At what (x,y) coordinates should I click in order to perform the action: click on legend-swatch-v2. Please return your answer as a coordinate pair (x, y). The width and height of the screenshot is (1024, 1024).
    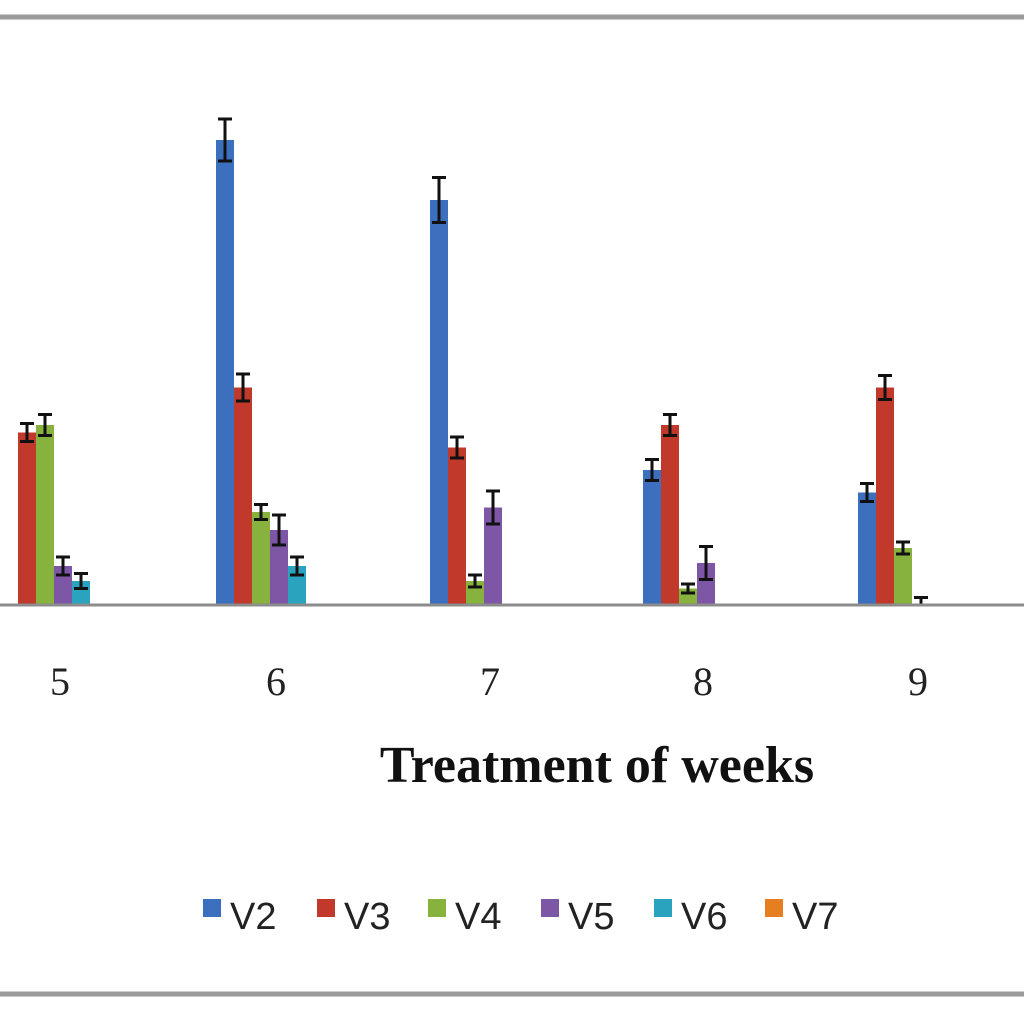
    Looking at the image, I should click on (212, 908).